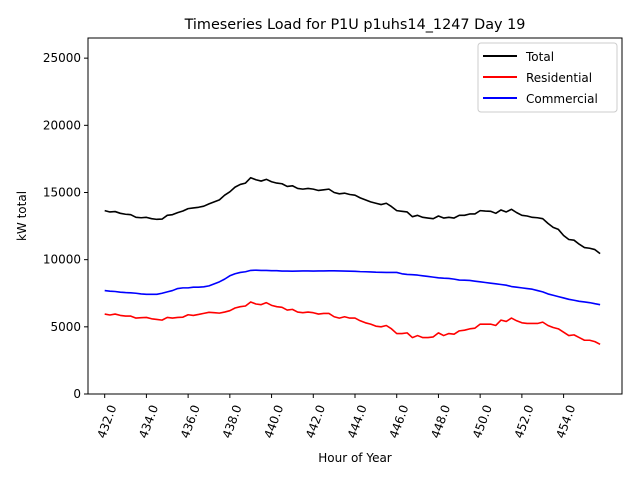 The height and width of the screenshot is (480, 640). Describe the element at coordinates (65, 226) in the screenshot. I see `y-axis-ticks: 0 5000 10000 15000 20000 25000` at that location.